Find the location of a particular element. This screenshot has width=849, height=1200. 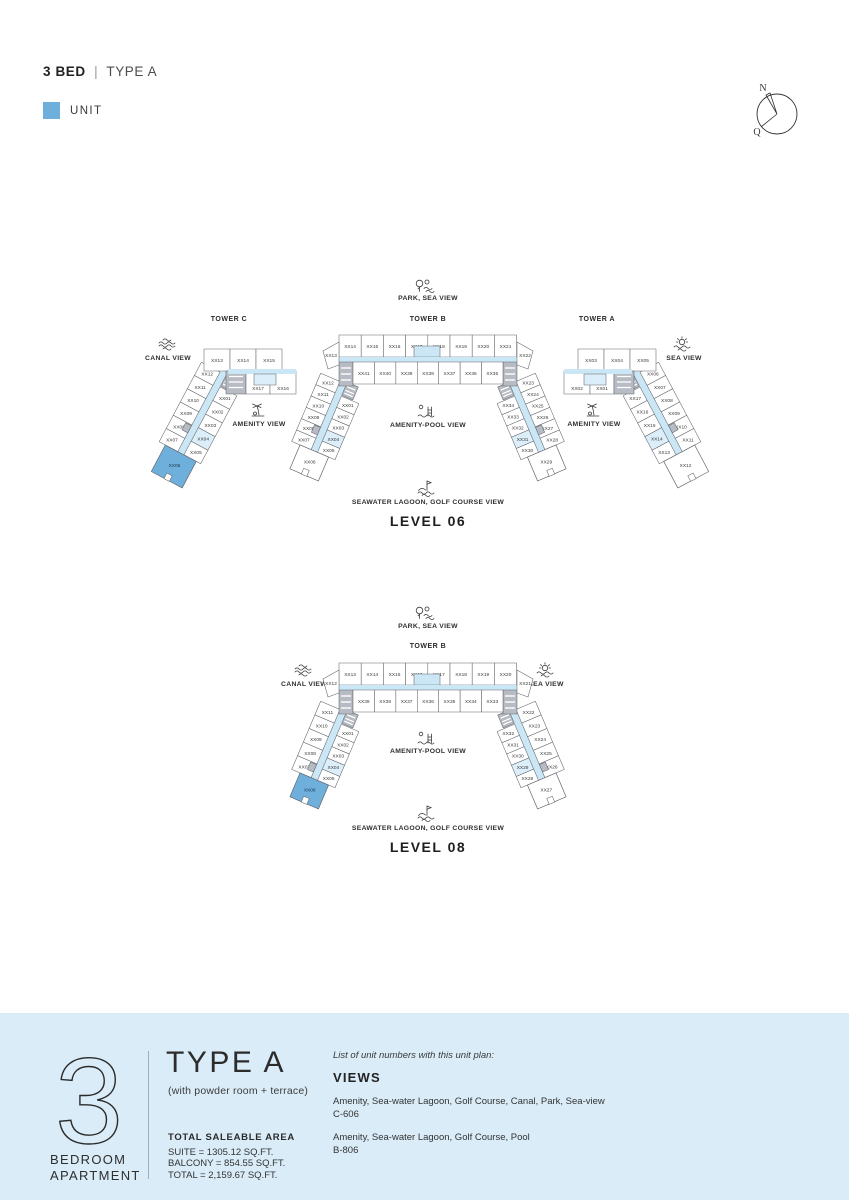

area-suite: SUITE = 1305.12 SQ.FT. is located at coordinates (221, 1152).